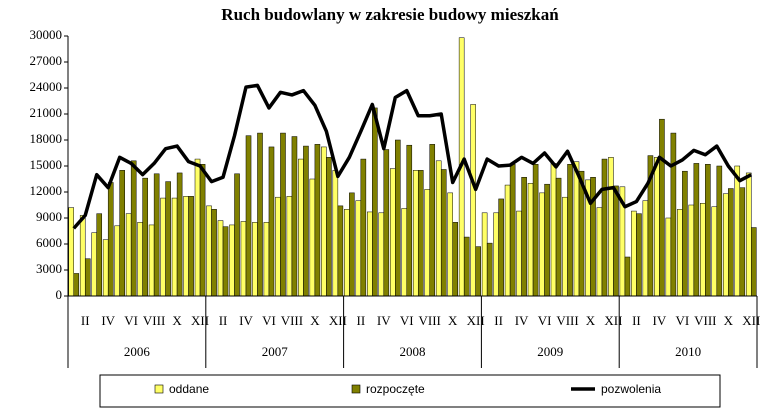 Image resolution: width=781 pixels, height=415 pixels. I want to click on year-label: 2009, so click(550, 351).